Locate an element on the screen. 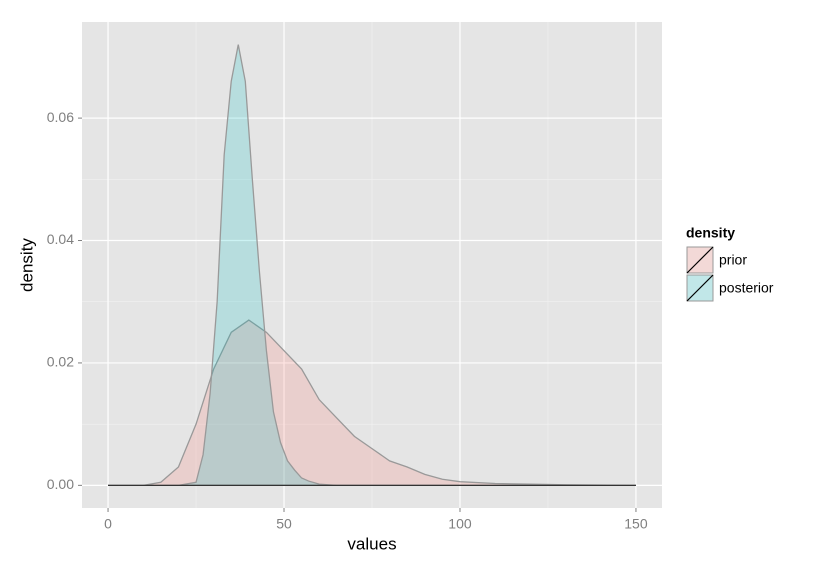 This screenshot has height=569, width=830. legend-label: prior is located at coordinates (733, 260).